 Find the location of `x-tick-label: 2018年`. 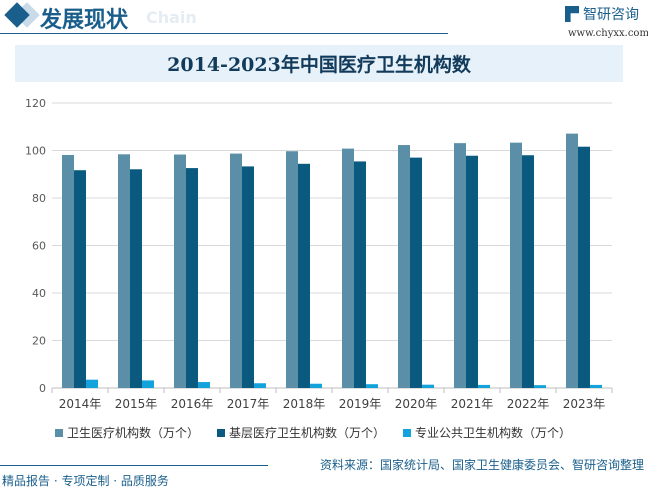

x-tick-label: 2018年 is located at coordinates (304, 404).